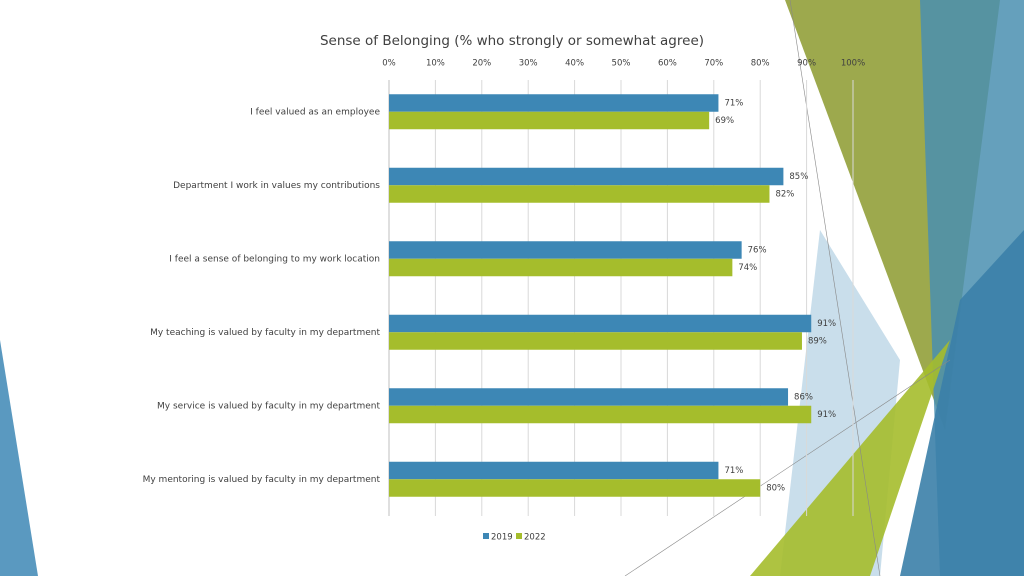 This screenshot has height=576, width=1024. What do you see at coordinates (502, 538) in the screenshot?
I see `legend-label: 2019` at bounding box center [502, 538].